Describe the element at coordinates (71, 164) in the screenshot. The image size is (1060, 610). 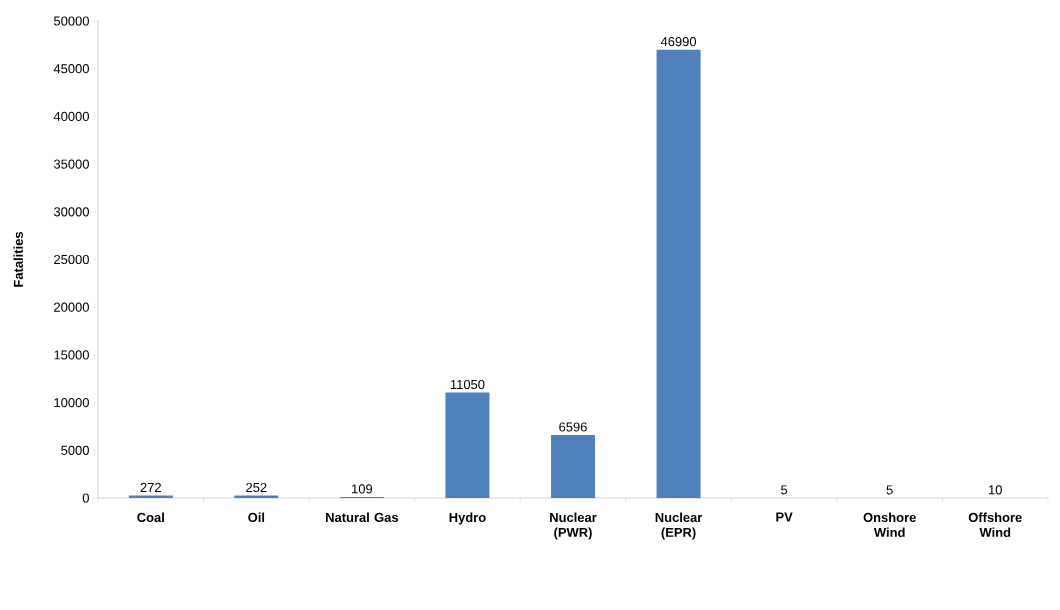
I see `y-tick-label: 35000` at that location.